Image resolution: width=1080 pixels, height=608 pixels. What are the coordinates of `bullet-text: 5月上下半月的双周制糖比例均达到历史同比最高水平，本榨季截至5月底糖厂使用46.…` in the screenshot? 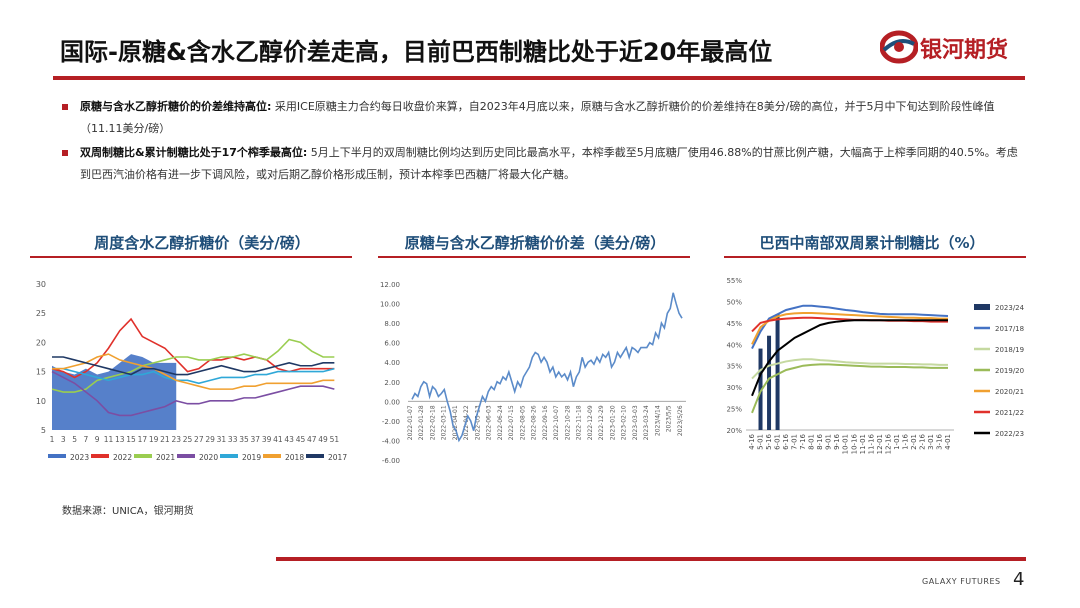 It's located at (549, 163).